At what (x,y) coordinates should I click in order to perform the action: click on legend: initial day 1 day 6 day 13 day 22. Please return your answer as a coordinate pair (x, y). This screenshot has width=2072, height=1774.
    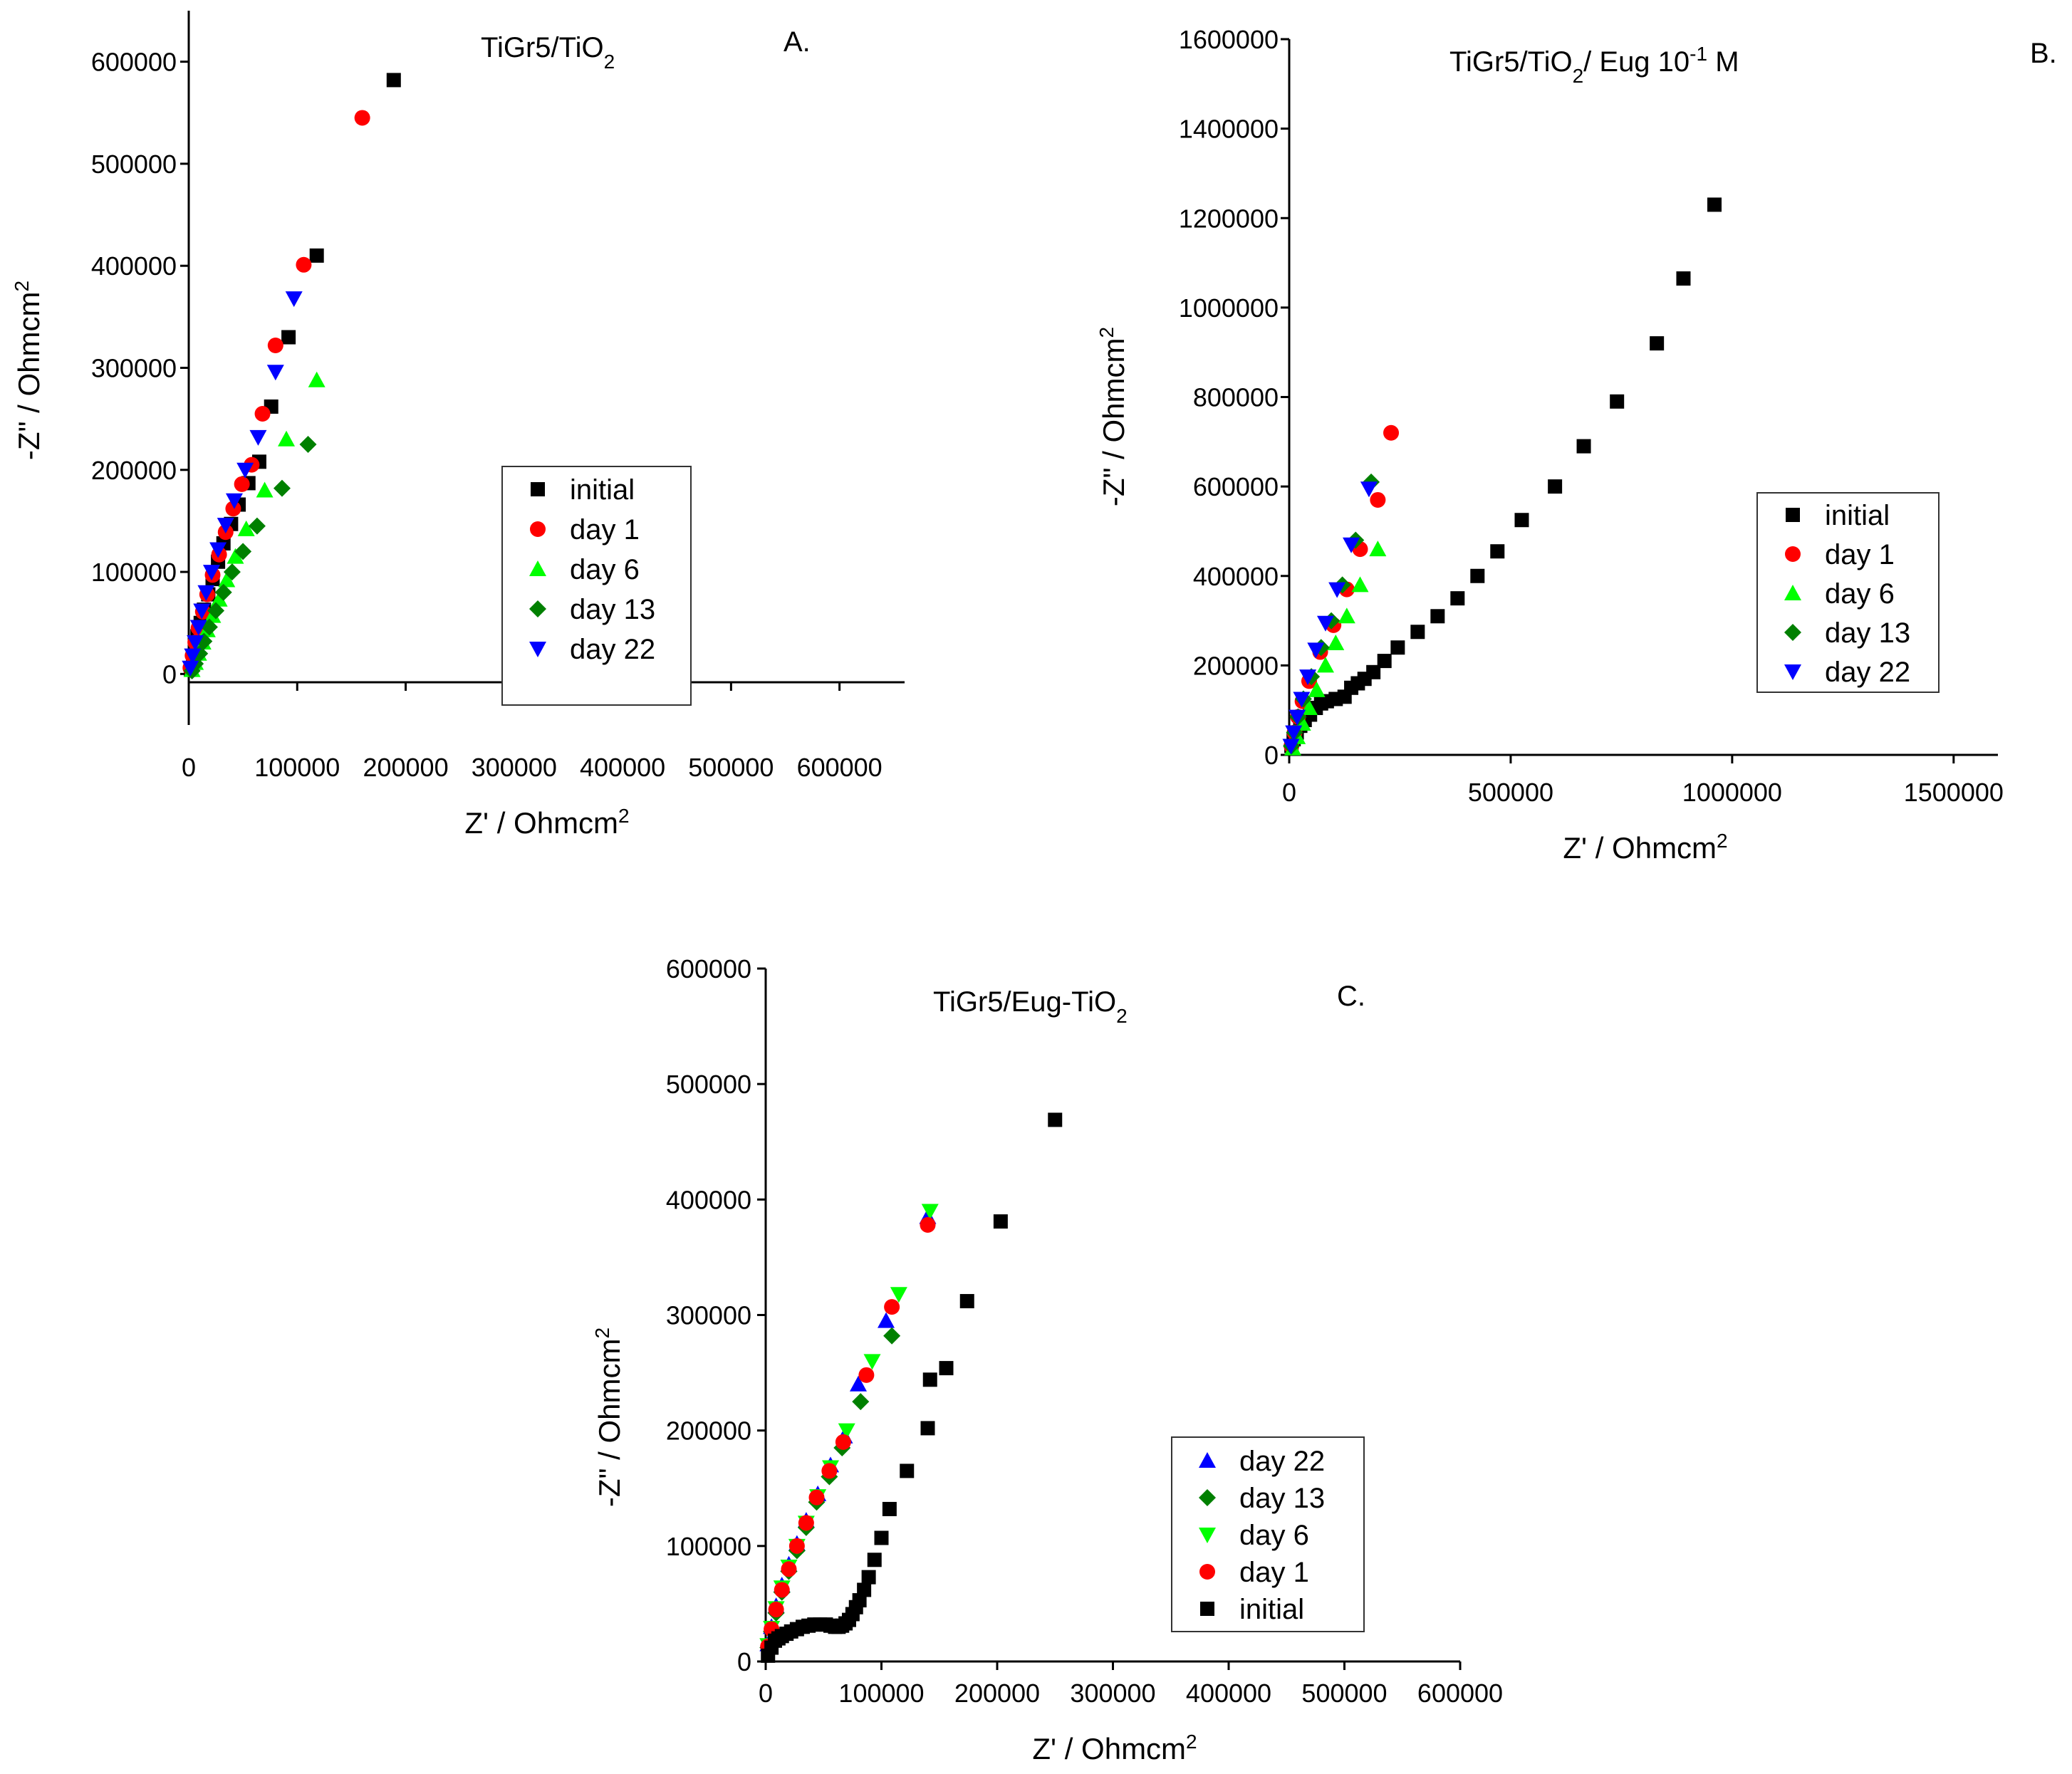
    Looking at the image, I should click on (1848, 592).